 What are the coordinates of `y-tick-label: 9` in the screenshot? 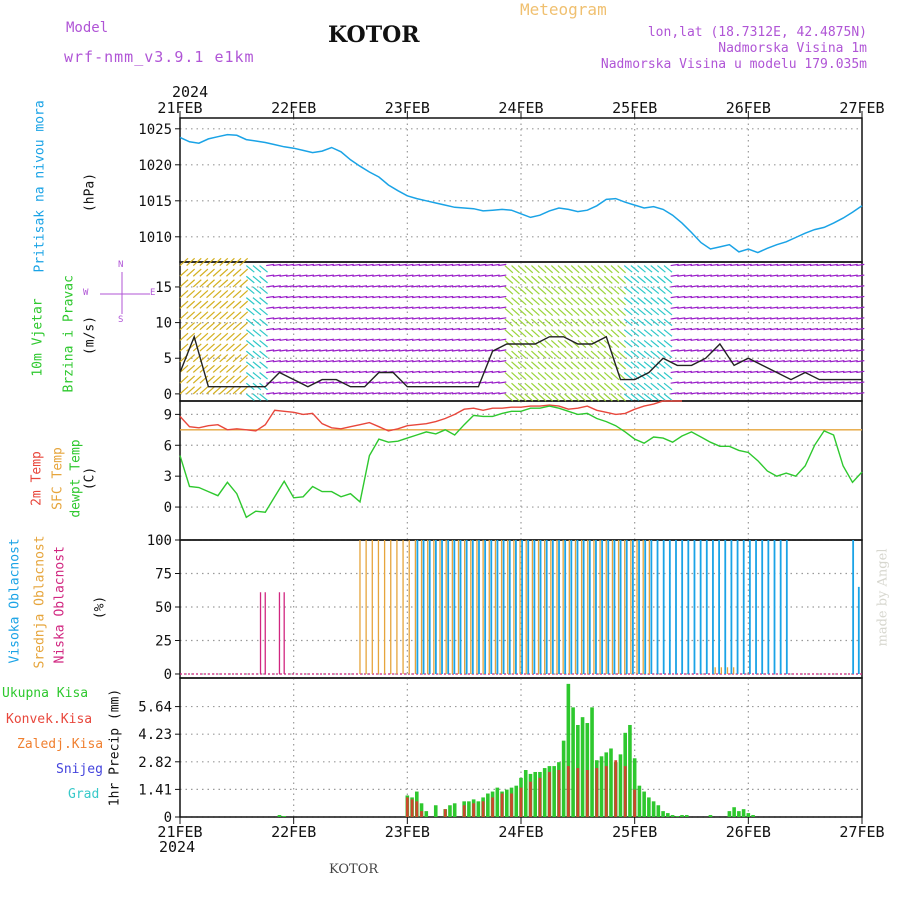 It's located at (168, 415).